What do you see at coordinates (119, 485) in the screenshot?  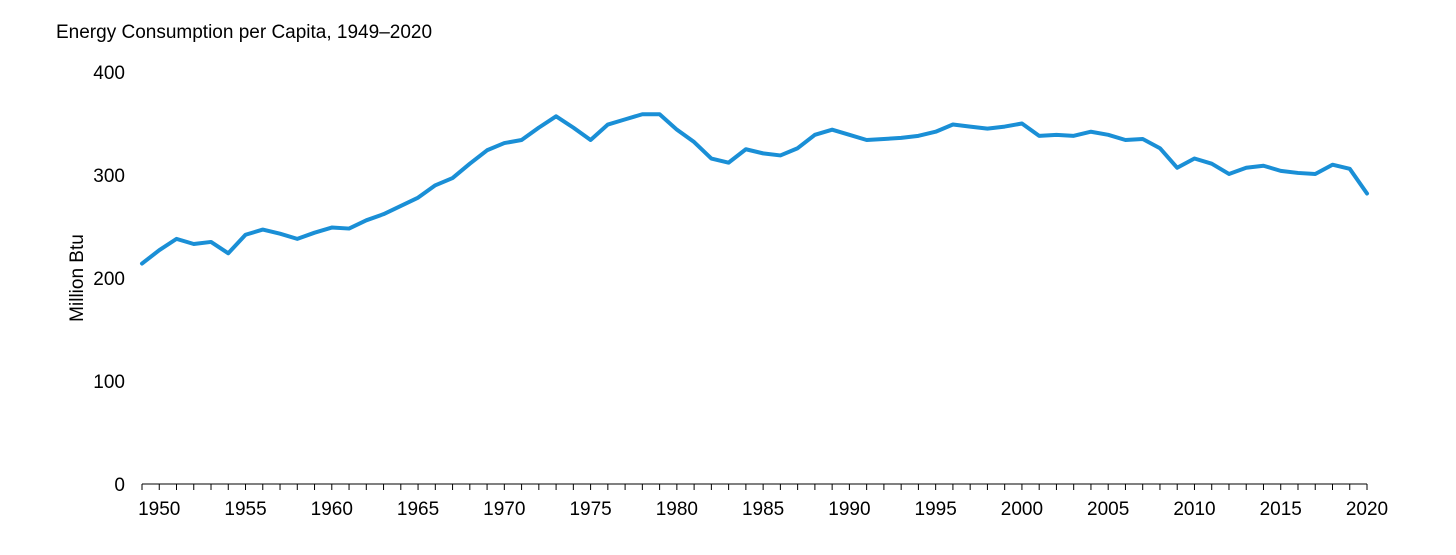 I see `y-tick-label: 0` at bounding box center [119, 485].